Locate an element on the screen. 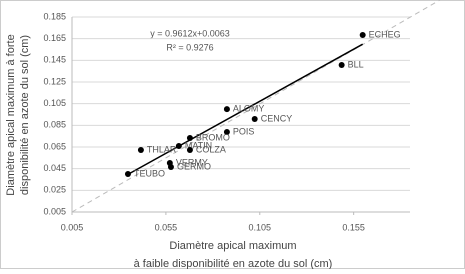 The width and height of the screenshot is (465, 274). y-axis-title: Diamètre apical maximum à forte is located at coordinates (11, 114).